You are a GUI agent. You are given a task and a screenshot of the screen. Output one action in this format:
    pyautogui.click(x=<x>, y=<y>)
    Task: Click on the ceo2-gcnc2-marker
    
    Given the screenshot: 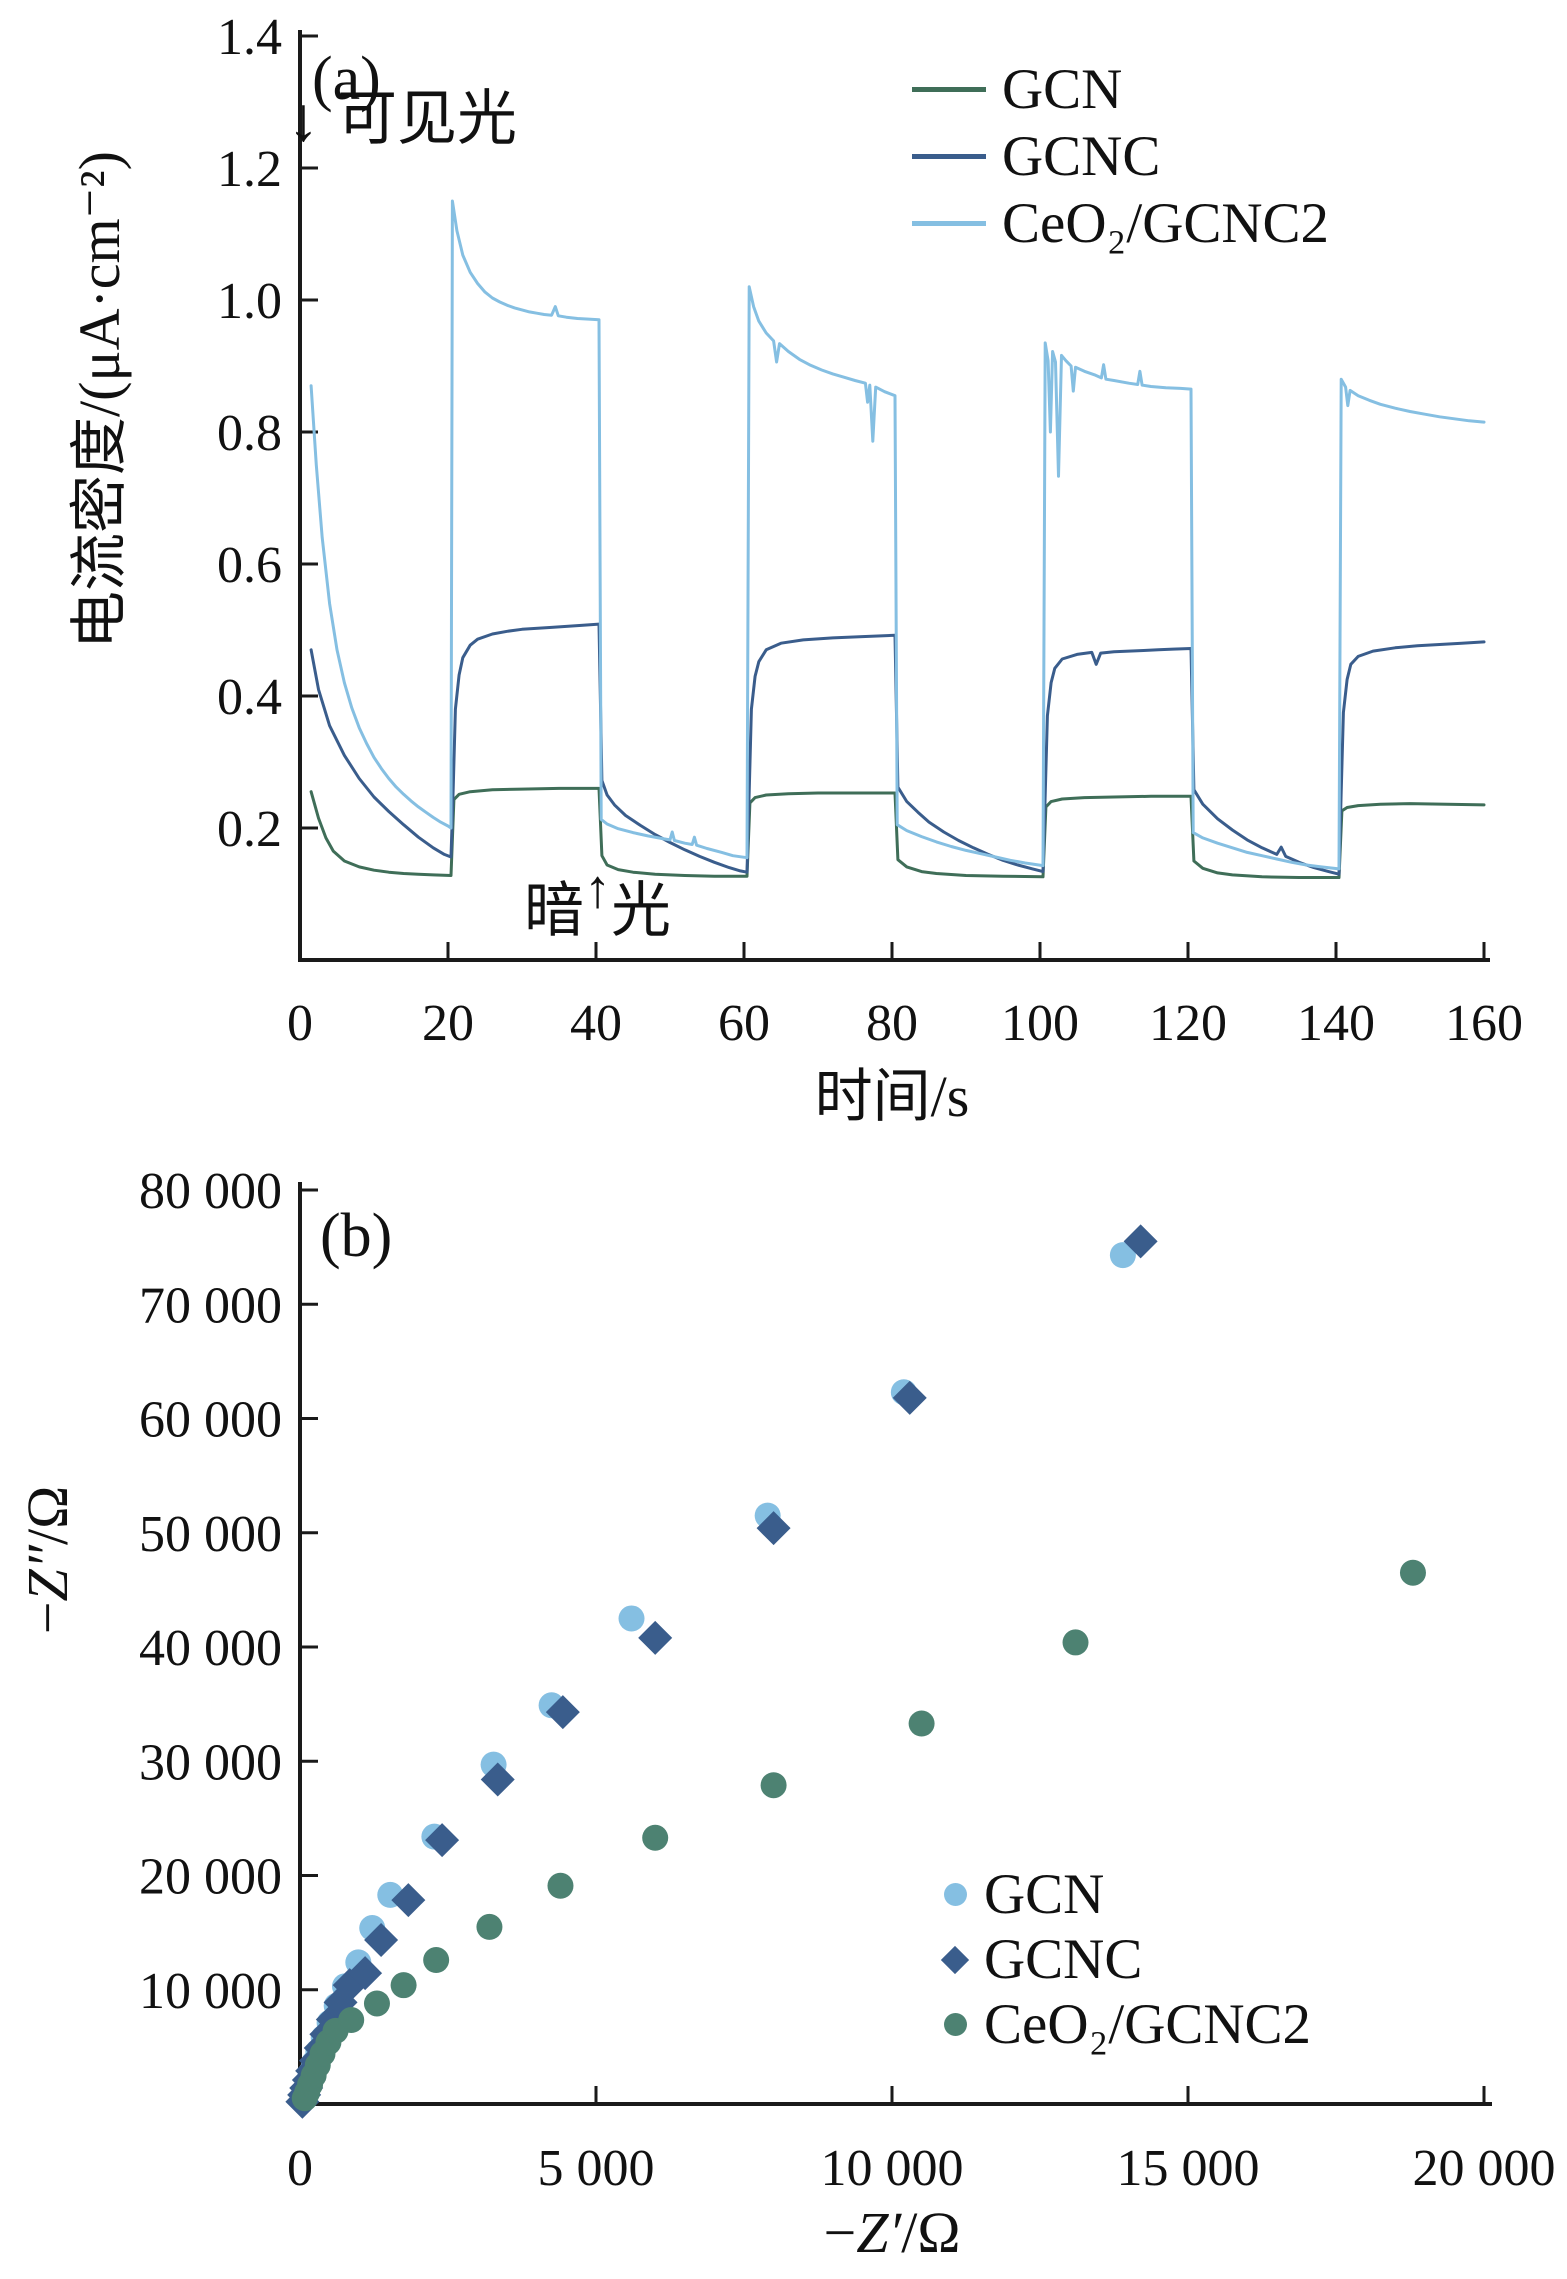 What is the action you would take?
    pyautogui.click(x=955, y=2024)
    